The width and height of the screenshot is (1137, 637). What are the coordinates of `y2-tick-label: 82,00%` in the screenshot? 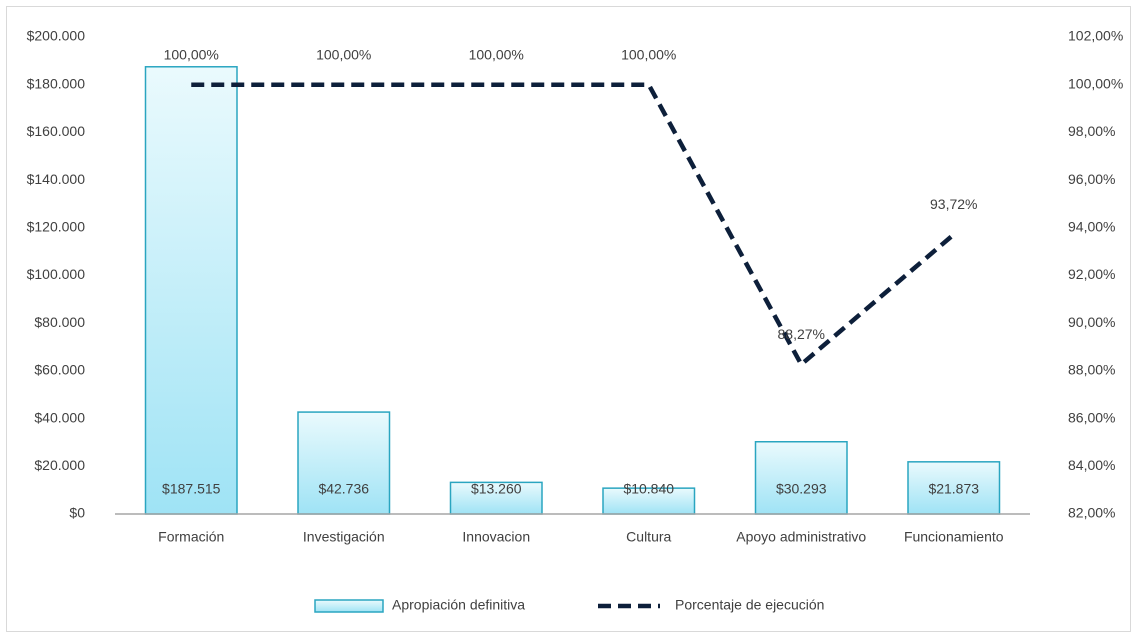 It's located at (1091, 513).